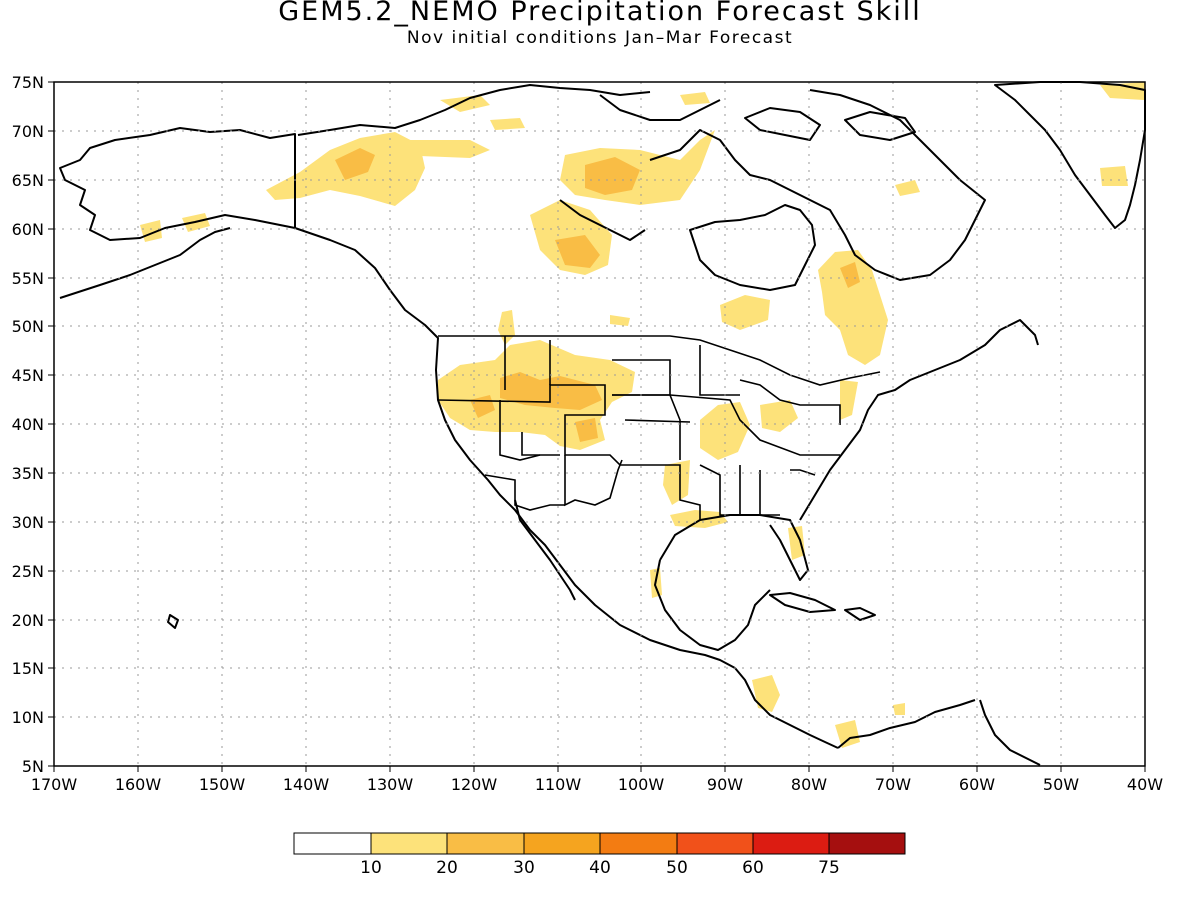 Image resolution: width=1200 pixels, height=900 pixels. What do you see at coordinates (54, 784) in the screenshot?
I see `lon-label: 170W` at bounding box center [54, 784].